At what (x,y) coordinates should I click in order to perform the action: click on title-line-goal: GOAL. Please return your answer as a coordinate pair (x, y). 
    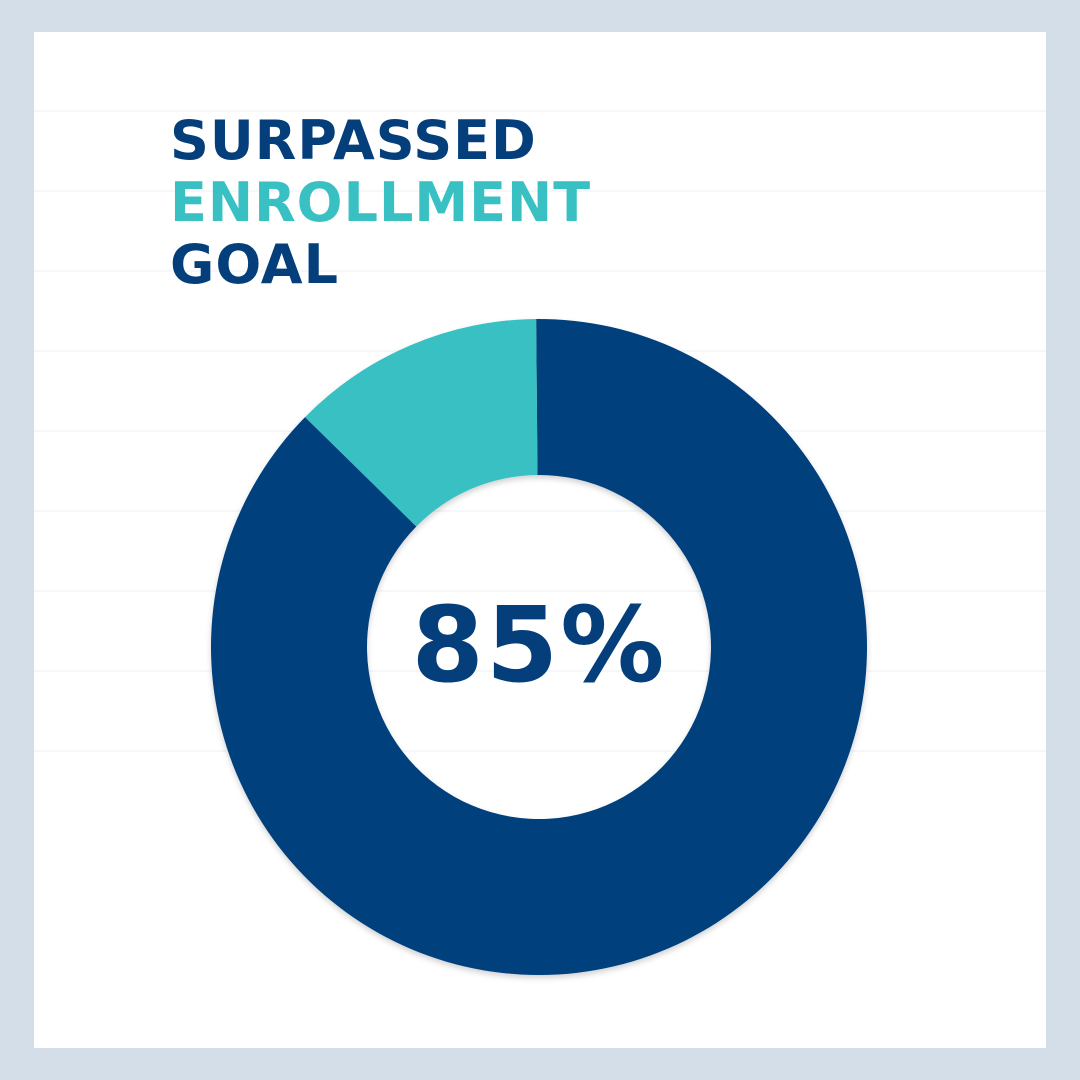
    Looking at the image, I should click on (254, 264).